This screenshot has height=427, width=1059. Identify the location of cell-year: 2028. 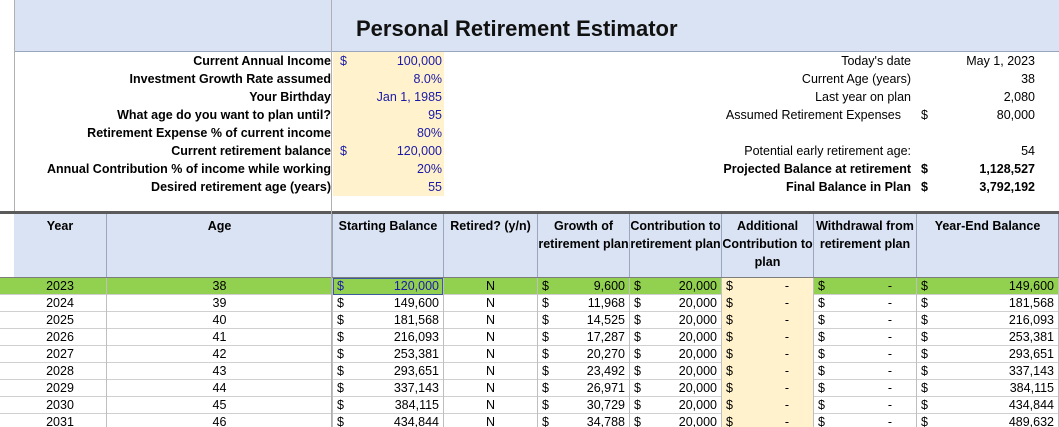
(60, 371).